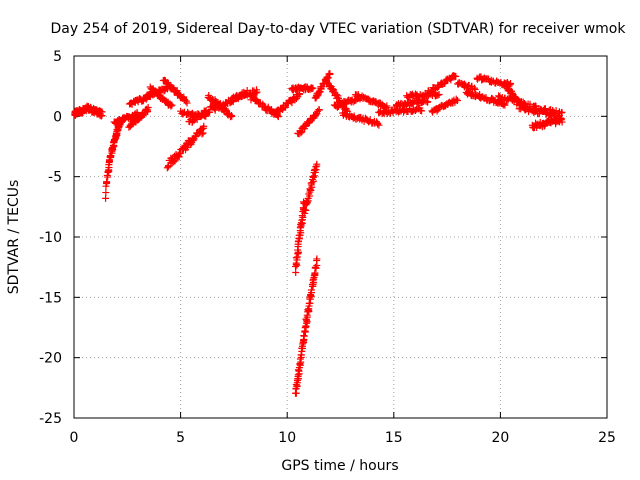  Describe the element at coordinates (57, 57) in the screenshot. I see `y-tick-label: 5` at that location.